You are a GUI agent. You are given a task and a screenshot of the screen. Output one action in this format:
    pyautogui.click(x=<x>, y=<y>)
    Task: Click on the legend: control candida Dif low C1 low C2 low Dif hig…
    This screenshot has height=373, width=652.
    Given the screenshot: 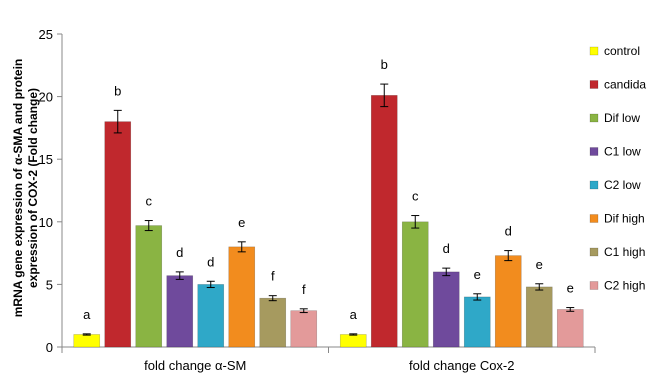 What is the action you would take?
    pyautogui.click(x=617, y=168)
    